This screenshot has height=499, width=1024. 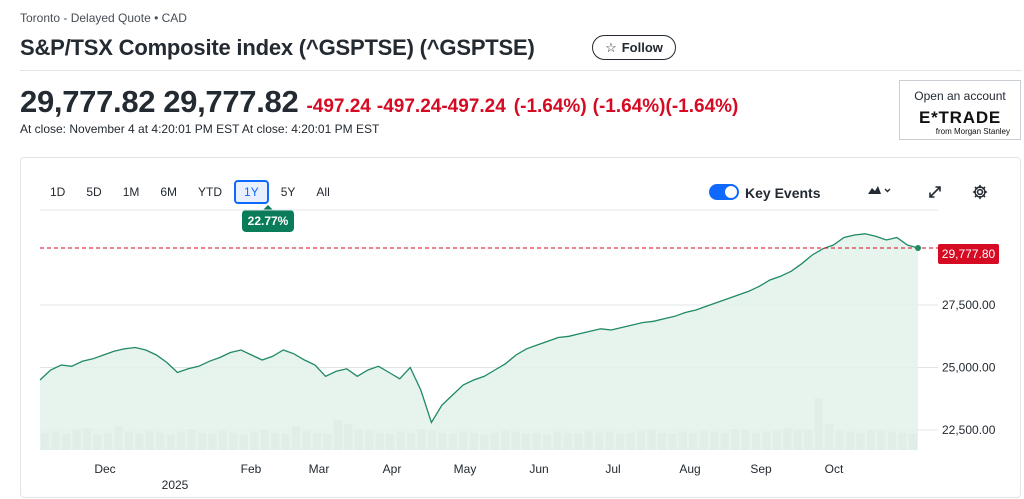 I want to click on range-selector: 1D 5D 1M 6M YTD 1Y 5Y All, so click(x=191, y=192).